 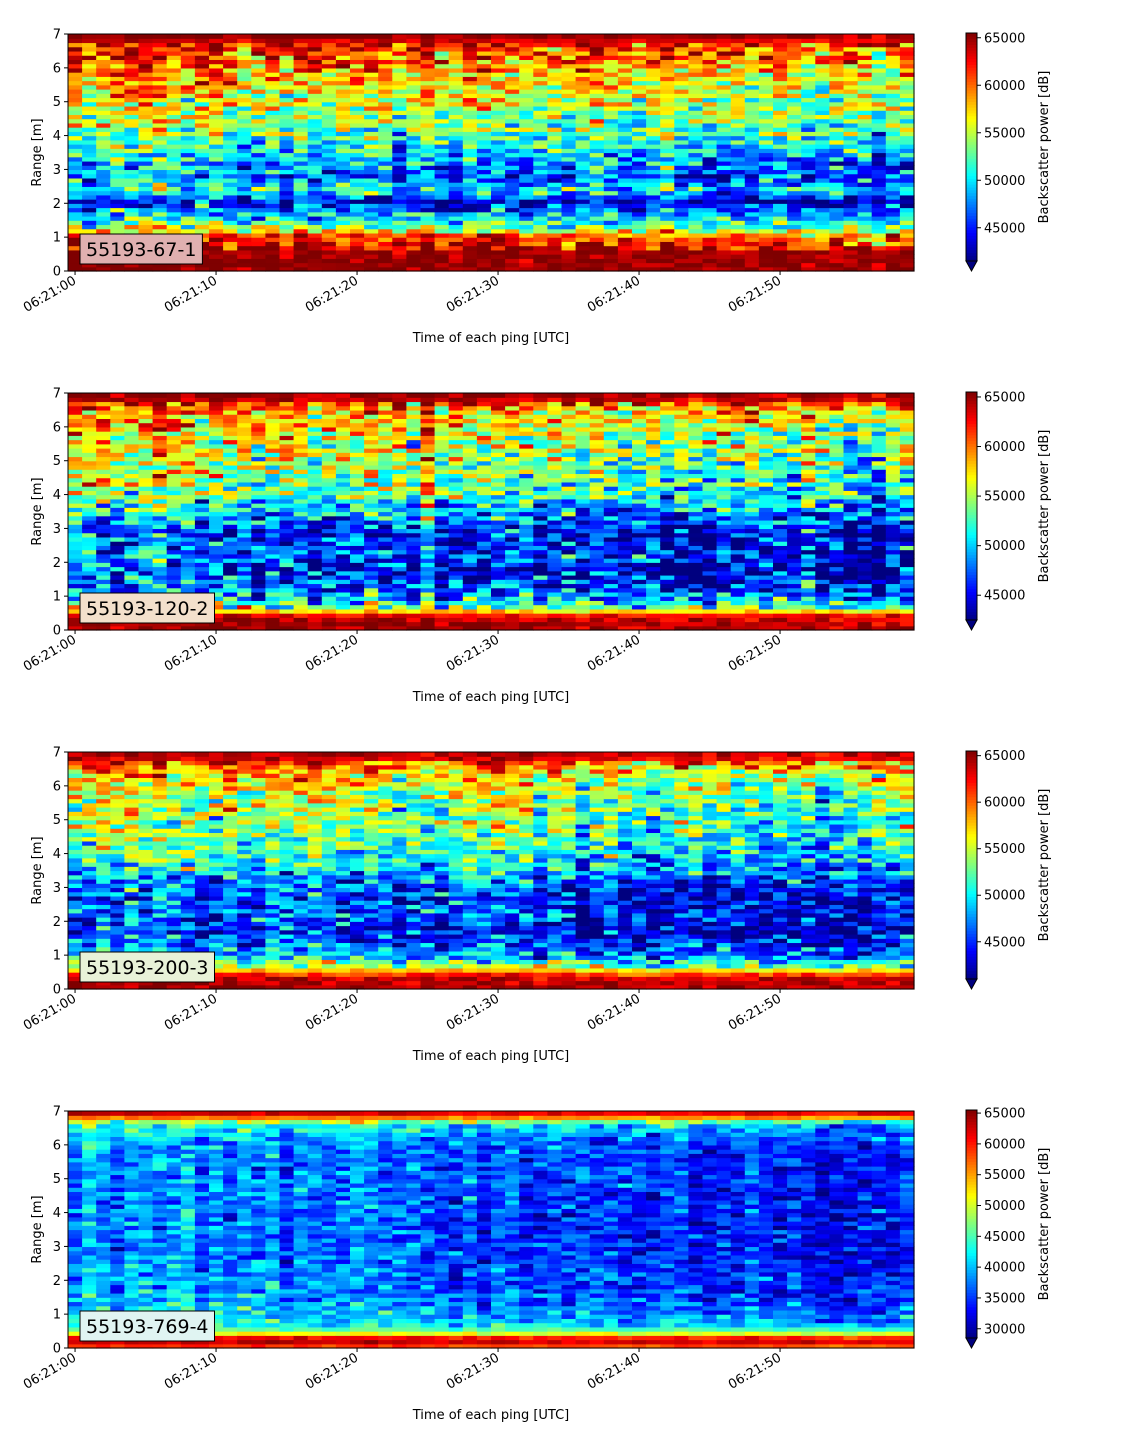 What do you see at coordinates (971, 129) in the screenshot?
I see `colorbar-segment` at bounding box center [971, 129].